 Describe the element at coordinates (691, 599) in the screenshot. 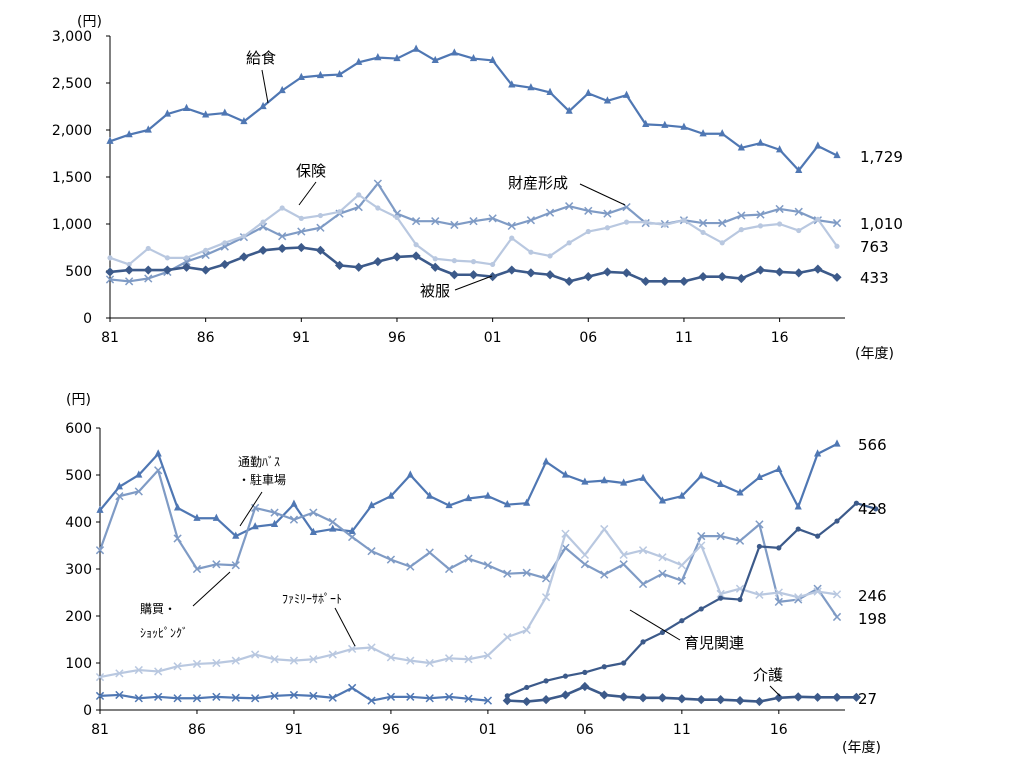

I see `bottom-series-3-line` at that location.